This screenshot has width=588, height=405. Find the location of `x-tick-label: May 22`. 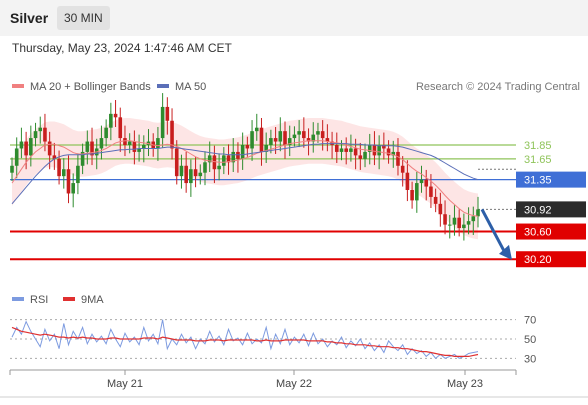

x-tick-label: May 22 is located at coordinates (294, 384).